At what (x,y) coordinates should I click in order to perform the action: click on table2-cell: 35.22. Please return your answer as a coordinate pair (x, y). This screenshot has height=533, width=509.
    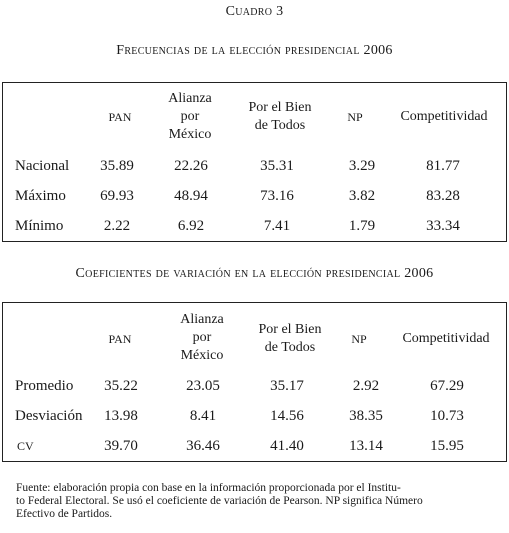
    Looking at the image, I should click on (121, 386).